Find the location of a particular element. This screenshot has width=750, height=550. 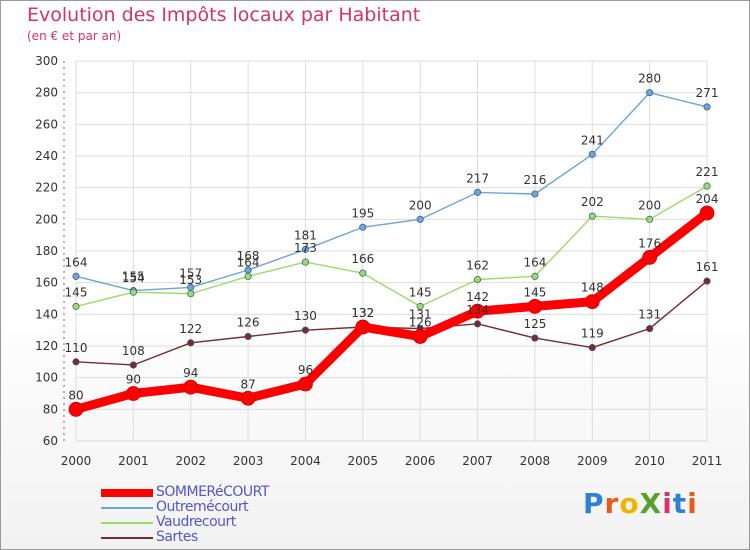

y-tick-label: 240 is located at coordinates (46, 156).